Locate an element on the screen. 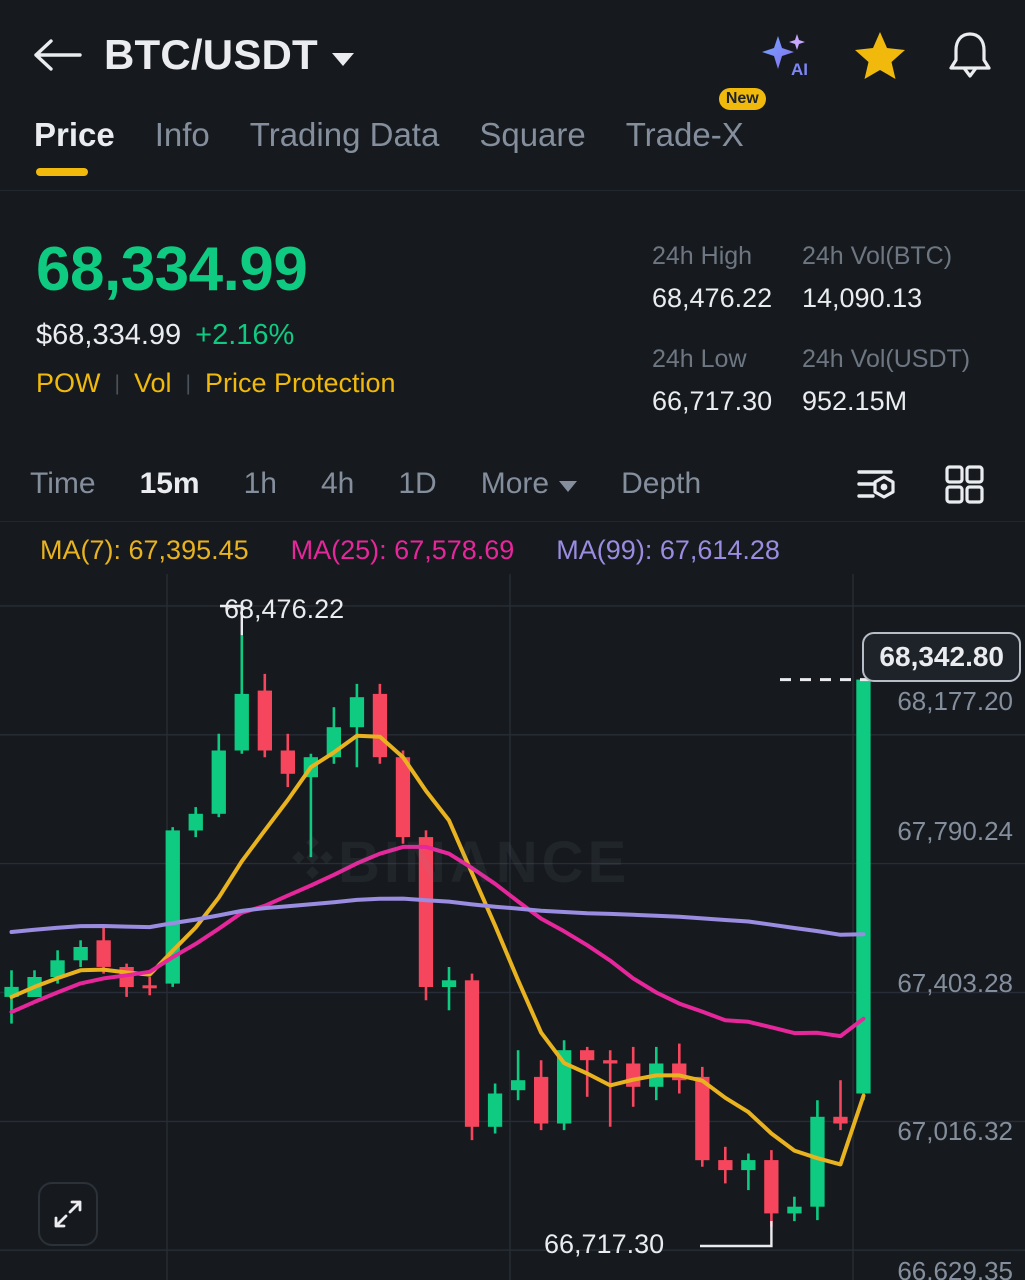 The width and height of the screenshot is (1025, 1280). axis-tick-1: 68,177.20 is located at coordinates (955, 701).